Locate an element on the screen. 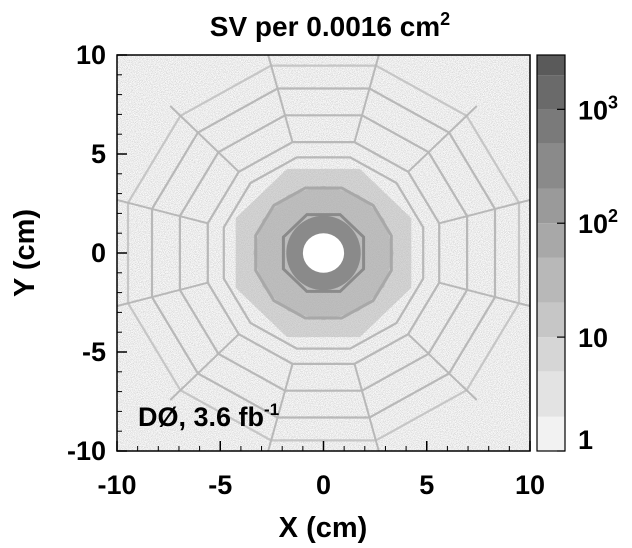 This screenshot has width=632, height=548. x-axis: -10 -5 0 5 10 is located at coordinates (321, 470).